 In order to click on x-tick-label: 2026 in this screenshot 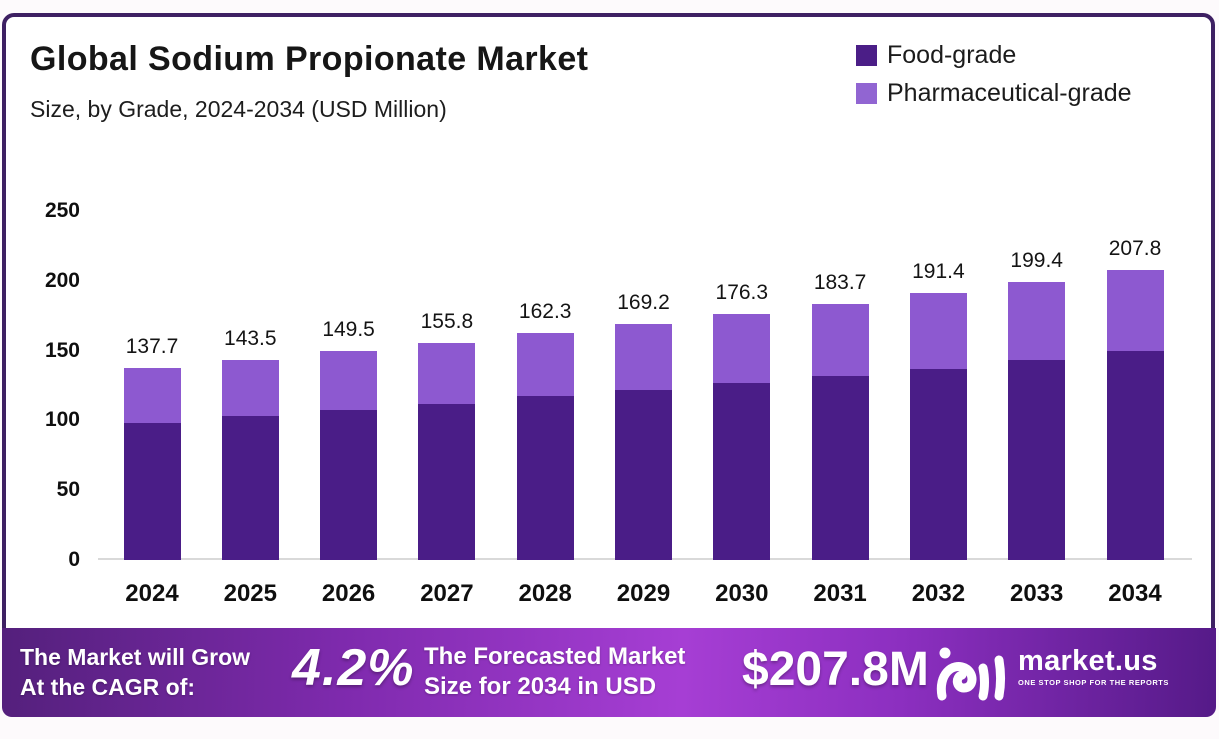, I will do `click(348, 593)`.